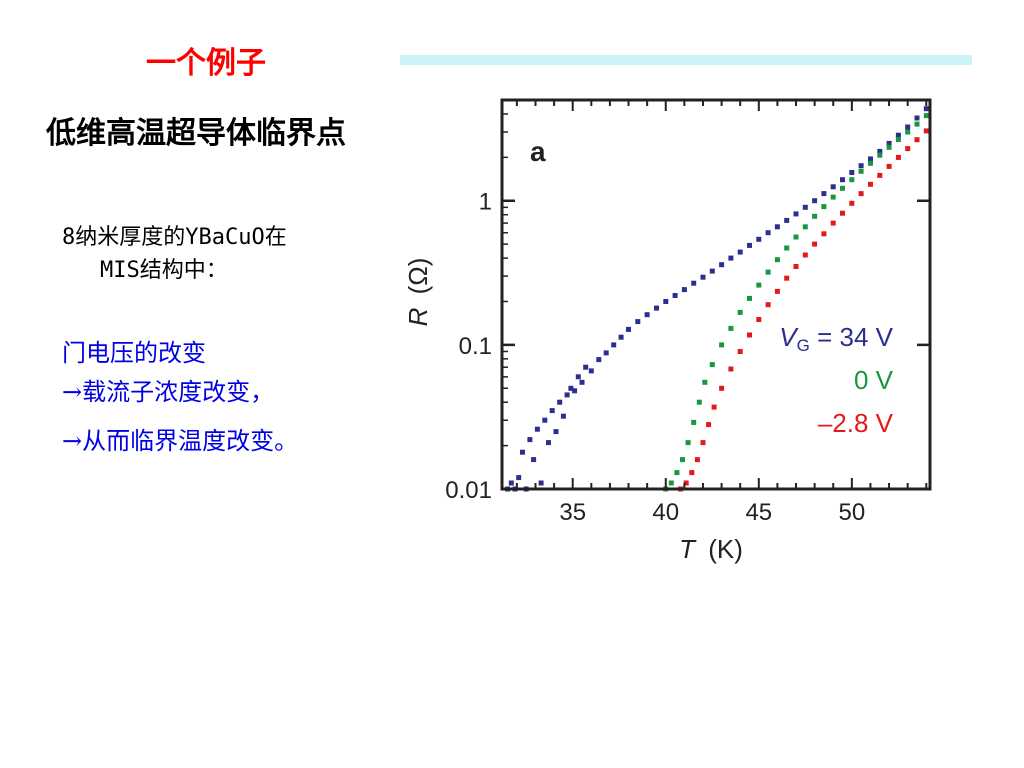 Image resolution: width=1024 pixels, height=768 pixels. I want to click on y-tick-label: 1, so click(485, 202).